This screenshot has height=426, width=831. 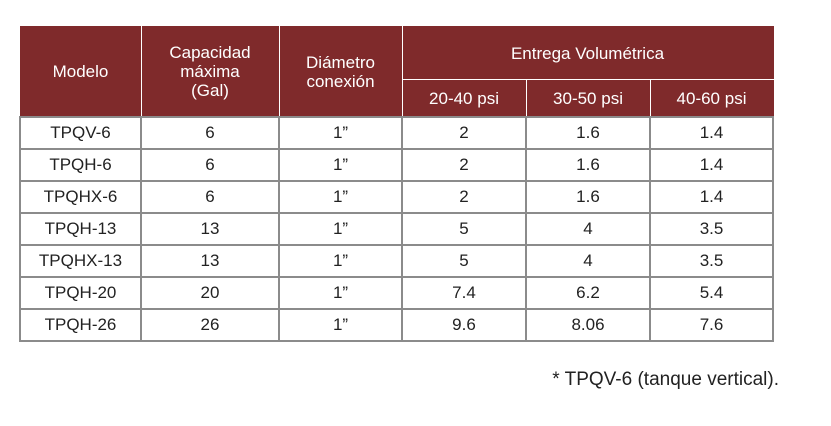 I want to click on table-row: TPQH-26 26 1” 9.6 8.06 7.6, so click(x=397, y=325).